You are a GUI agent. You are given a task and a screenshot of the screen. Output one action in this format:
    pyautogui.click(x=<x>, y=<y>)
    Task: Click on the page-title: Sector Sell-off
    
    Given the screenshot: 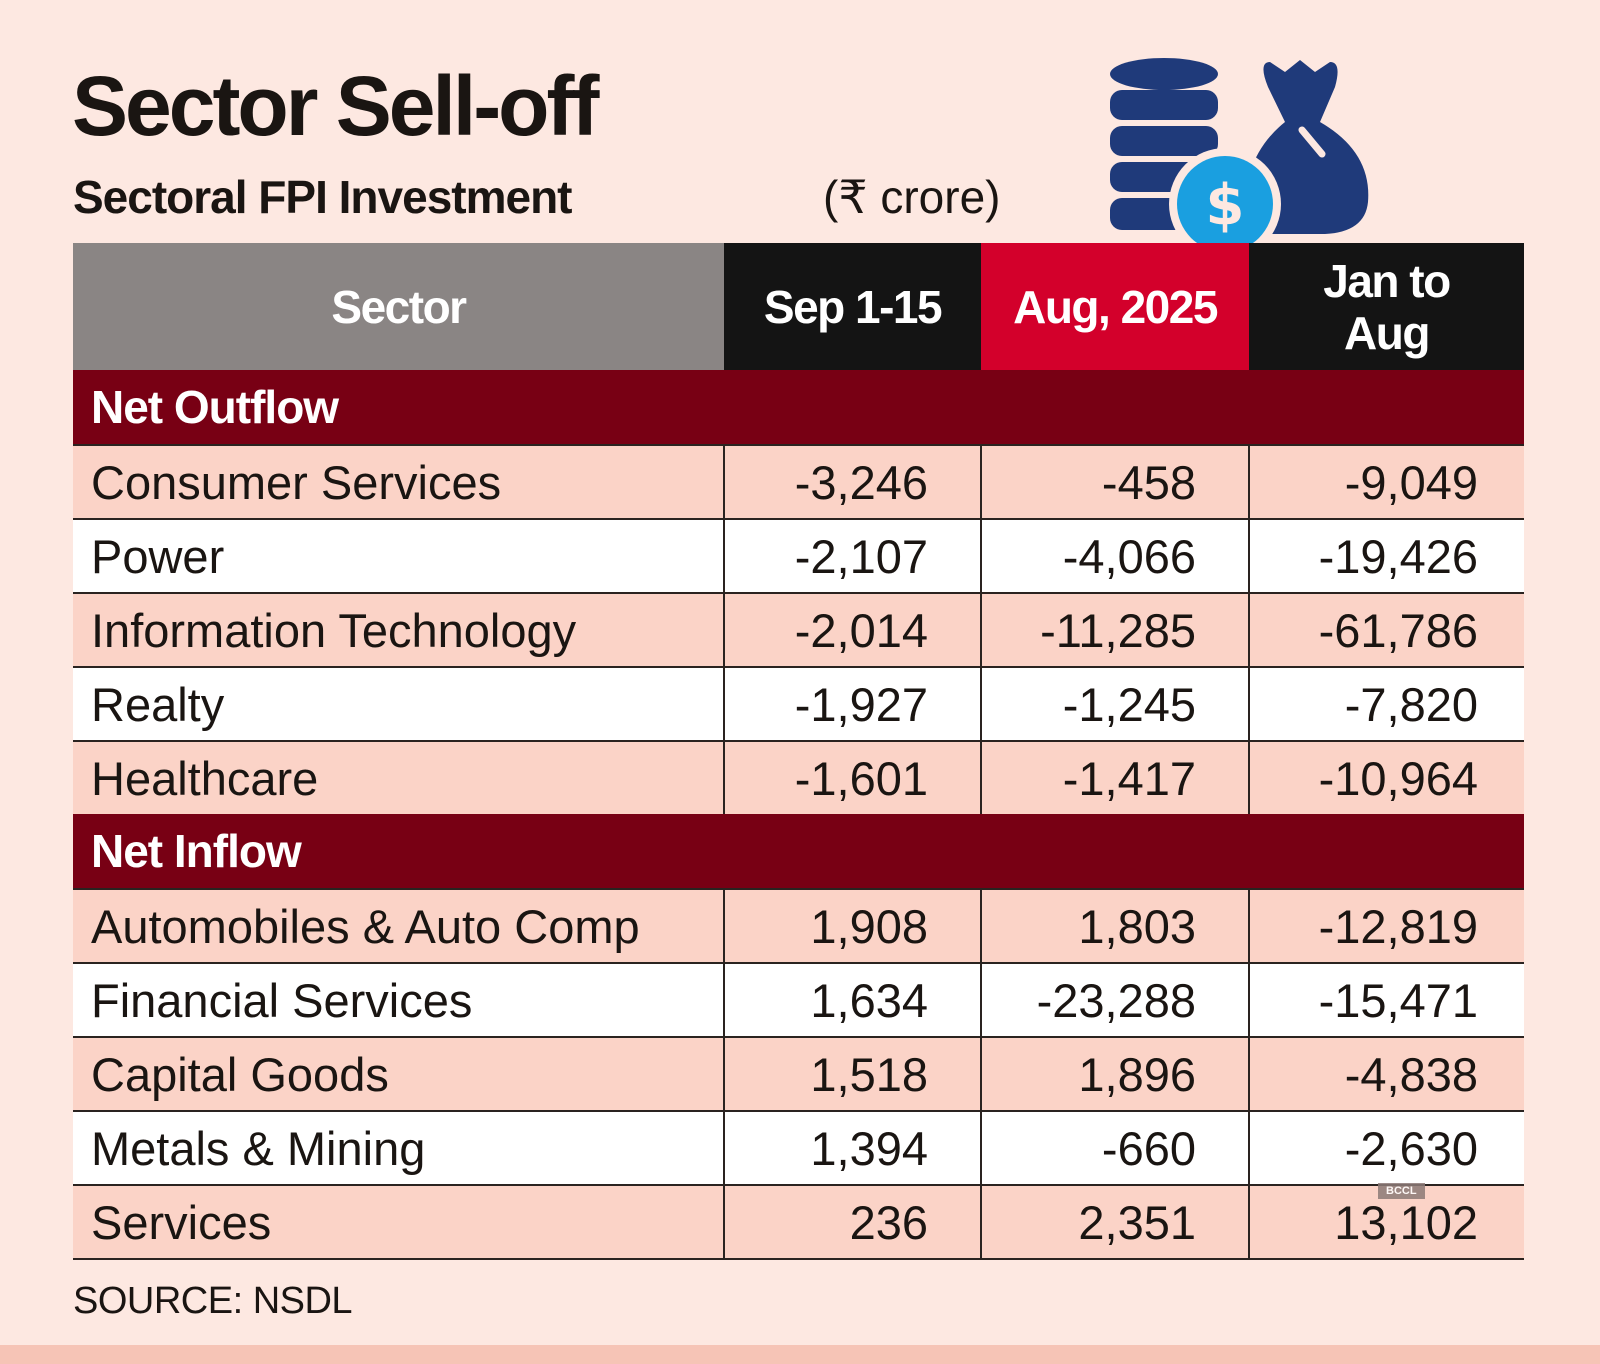 What is the action you would take?
    pyautogui.click(x=335, y=106)
    